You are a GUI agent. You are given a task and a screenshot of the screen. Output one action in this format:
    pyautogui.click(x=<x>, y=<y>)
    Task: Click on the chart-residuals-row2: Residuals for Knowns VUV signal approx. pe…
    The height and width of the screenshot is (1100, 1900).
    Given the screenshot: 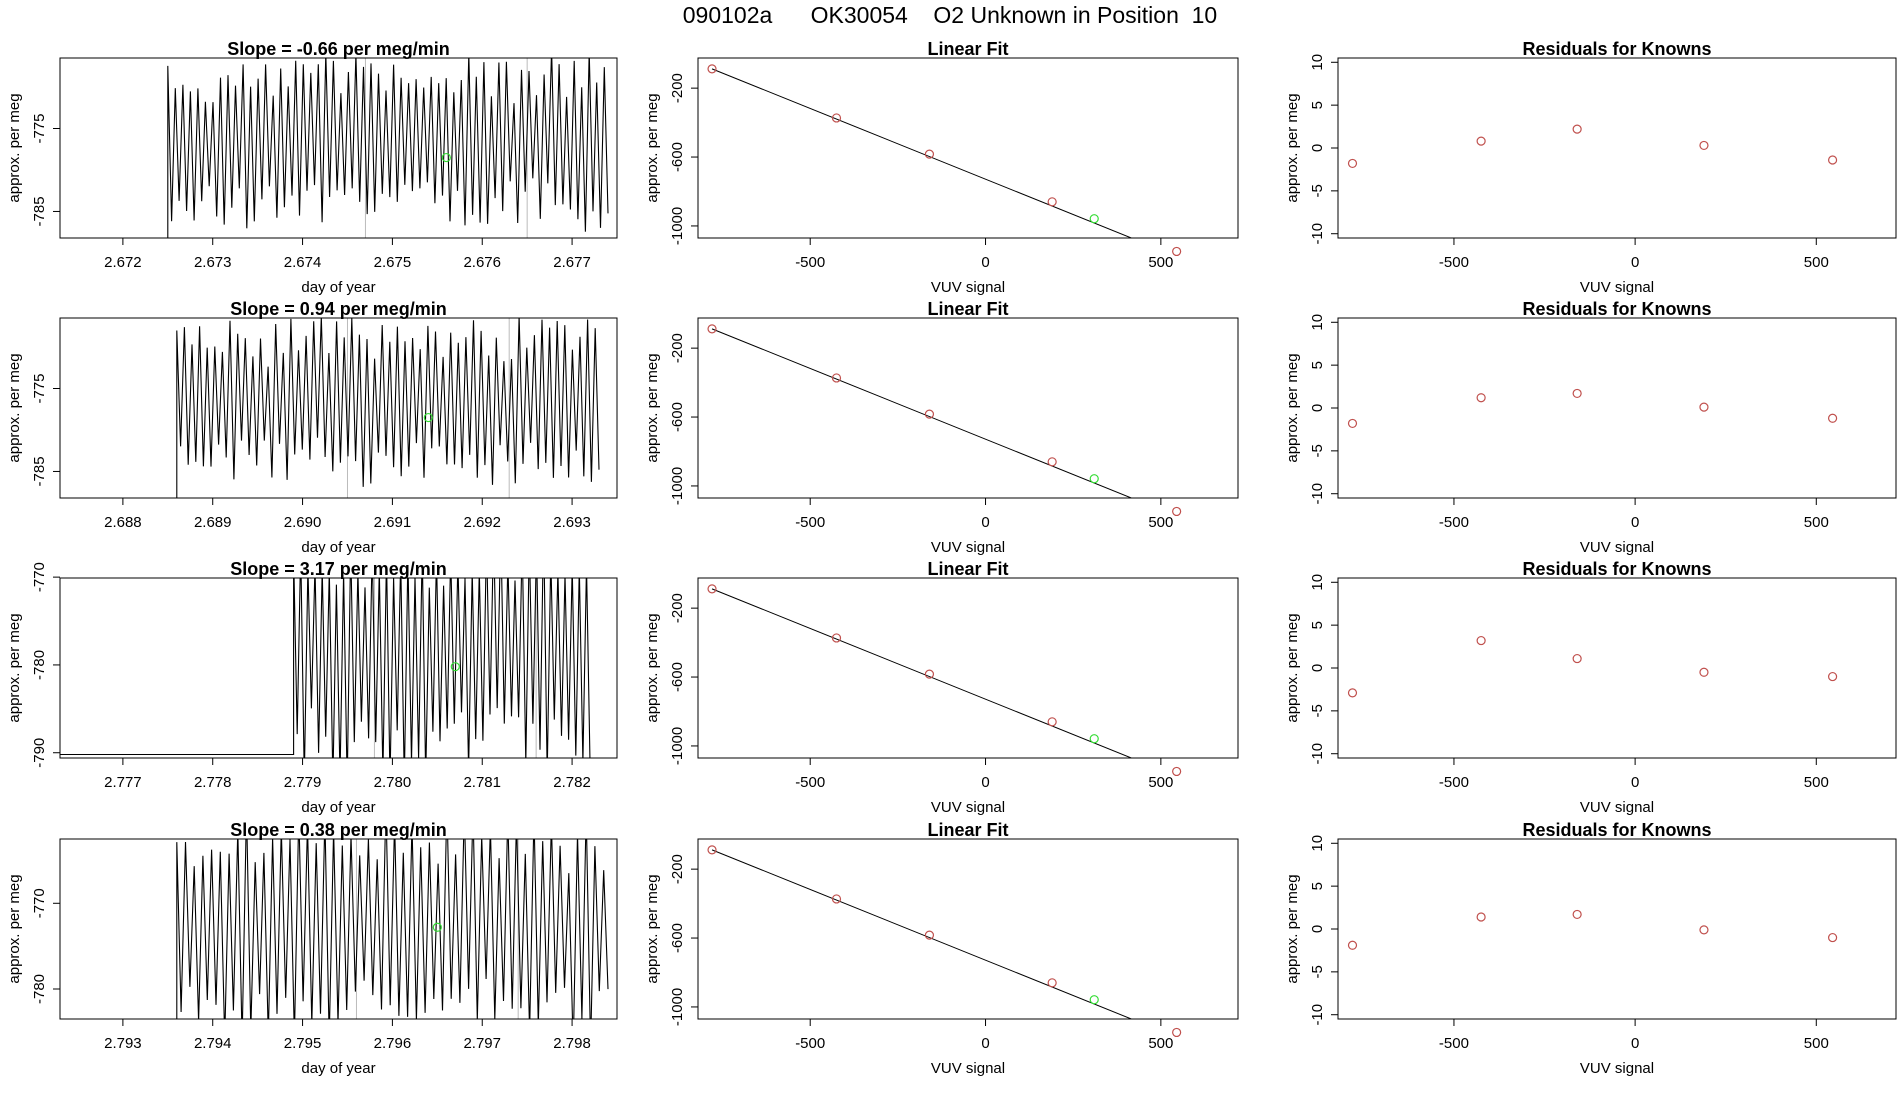 What is the action you would take?
    pyautogui.click(x=1590, y=687)
    